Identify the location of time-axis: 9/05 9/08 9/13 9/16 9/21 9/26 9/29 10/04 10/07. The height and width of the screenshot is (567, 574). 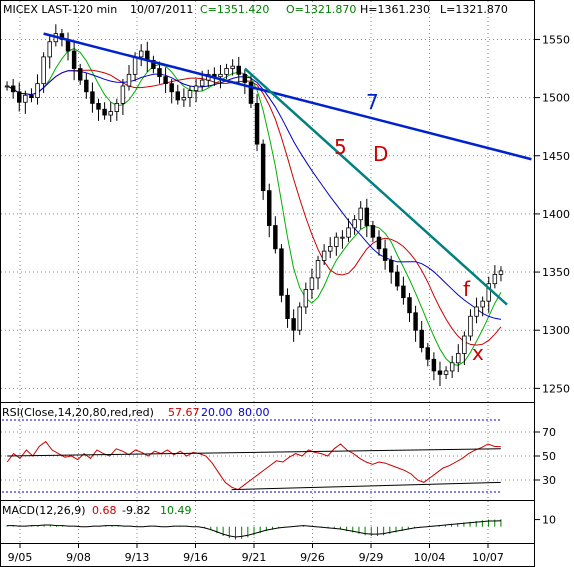
(256, 553).